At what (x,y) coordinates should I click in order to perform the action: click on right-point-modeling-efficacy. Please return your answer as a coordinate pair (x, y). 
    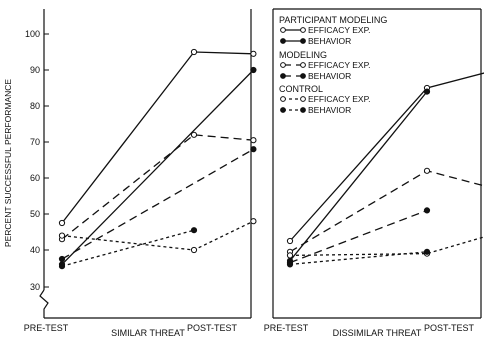
    Looking at the image, I should click on (427, 170).